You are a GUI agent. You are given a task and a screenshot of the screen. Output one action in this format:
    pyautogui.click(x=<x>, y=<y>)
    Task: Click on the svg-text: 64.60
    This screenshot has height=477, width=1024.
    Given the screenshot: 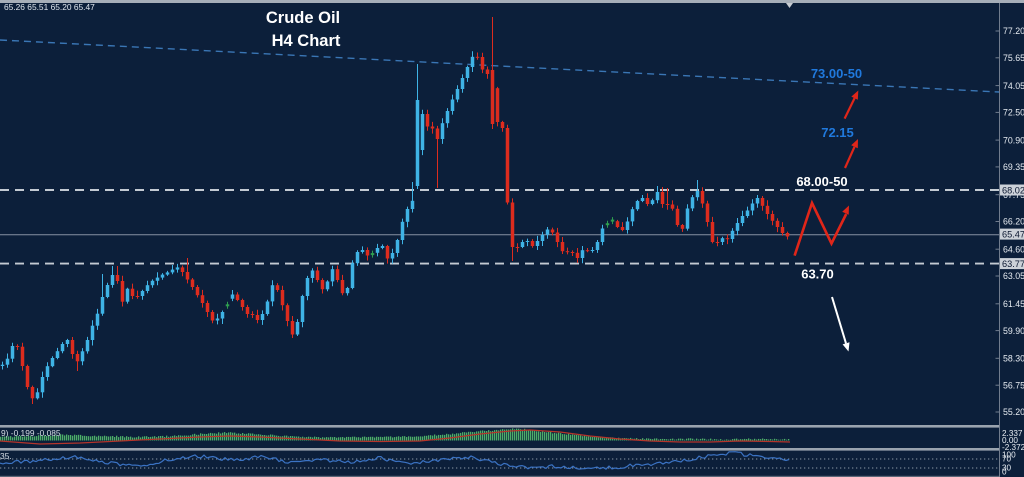 What is the action you would take?
    pyautogui.click(x=1013, y=249)
    